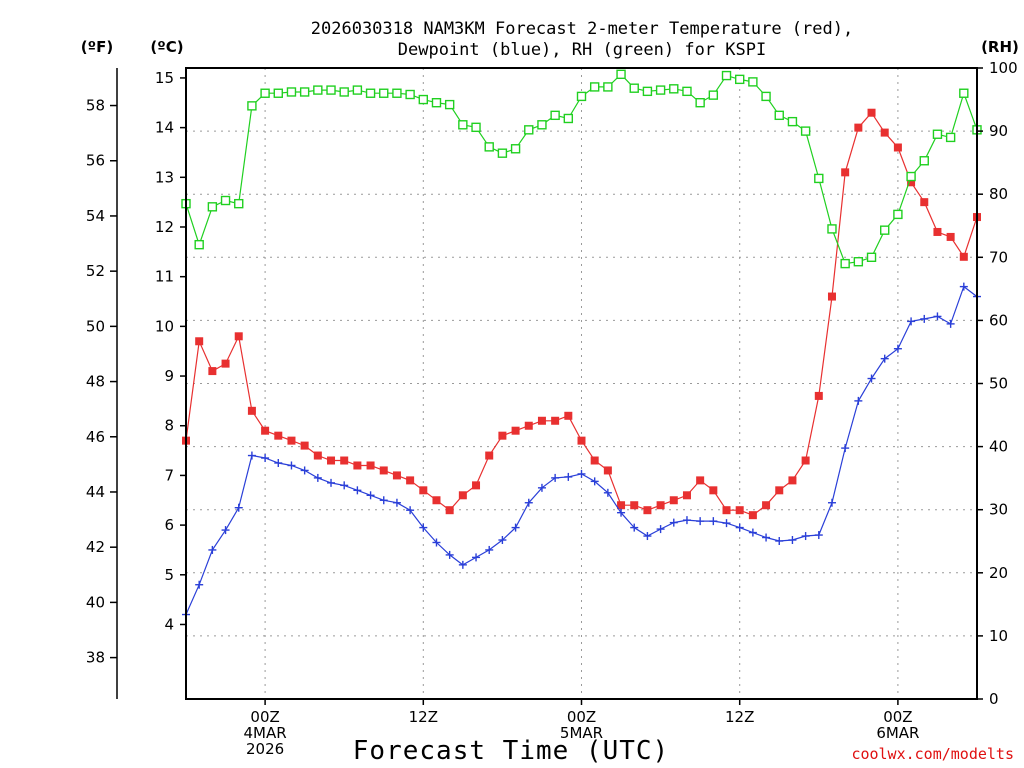 This screenshot has width=1024, height=768. What do you see at coordinates (97, 47) in the screenshot?
I see `fahrenheit-unit-label: (ºF)` at bounding box center [97, 47].